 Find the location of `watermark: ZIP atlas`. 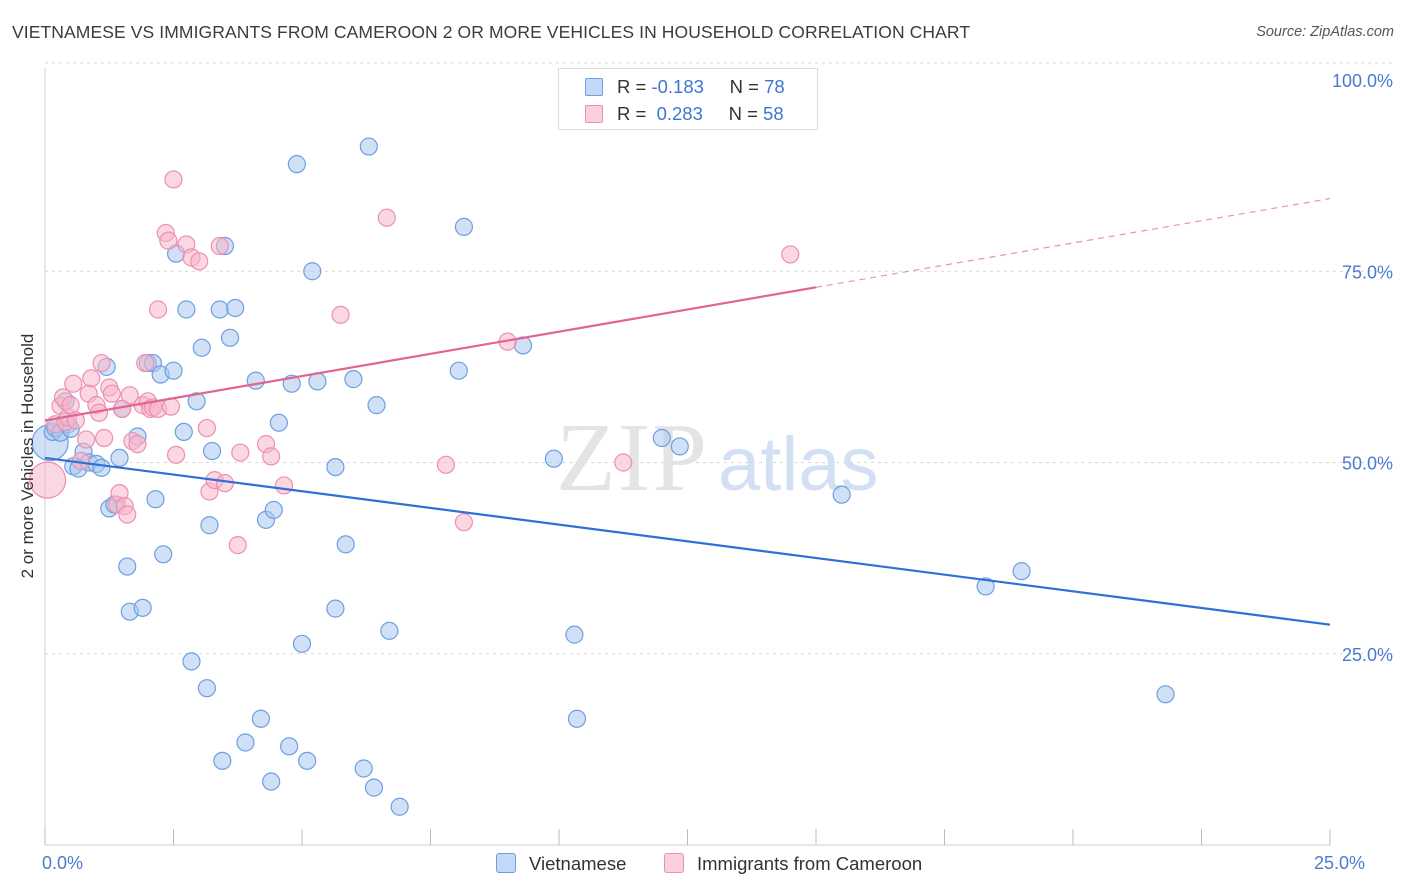

watermark: ZIP atlas is located at coordinates (717, 458).